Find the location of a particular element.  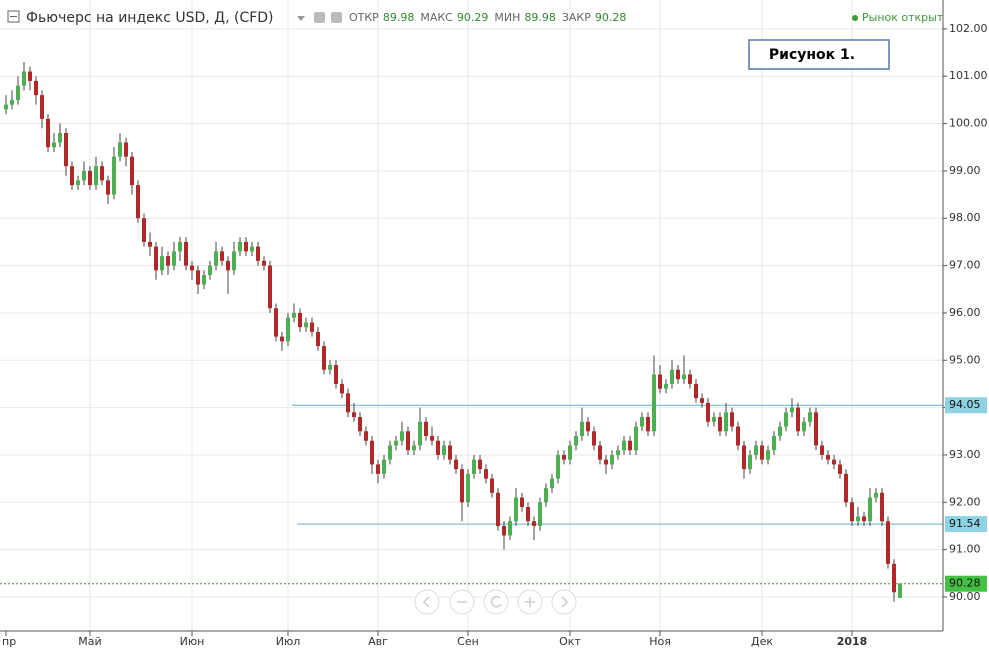

x-tick-label: Май is located at coordinates (89, 641).